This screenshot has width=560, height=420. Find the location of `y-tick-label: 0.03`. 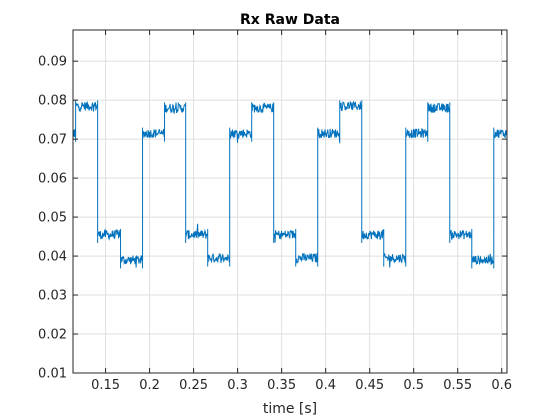

y-tick-label: 0.03 is located at coordinates (52, 296).